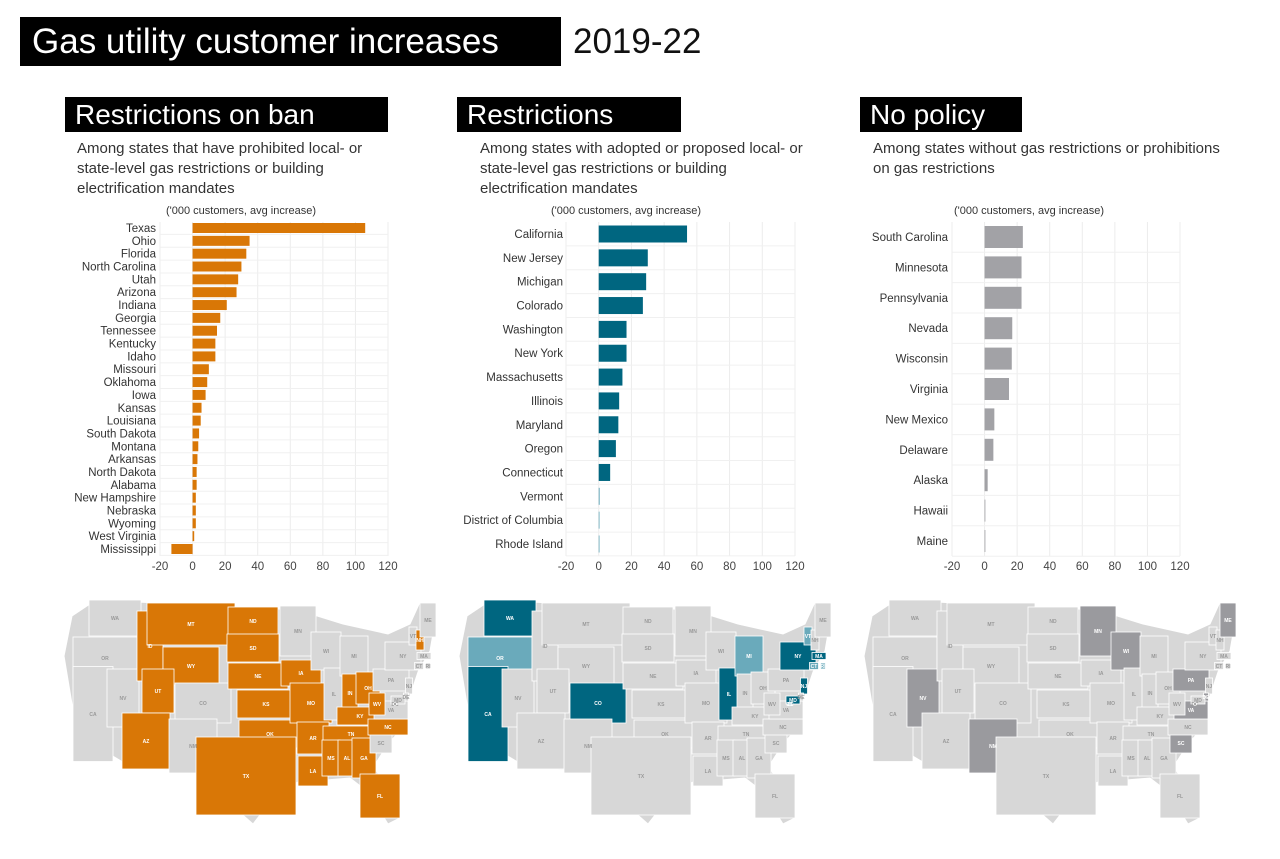 The width and height of the screenshot is (1280, 859). Describe the element at coordinates (226, 114) in the screenshot. I see `panel-title-ban: Restrictions on ban` at that location.